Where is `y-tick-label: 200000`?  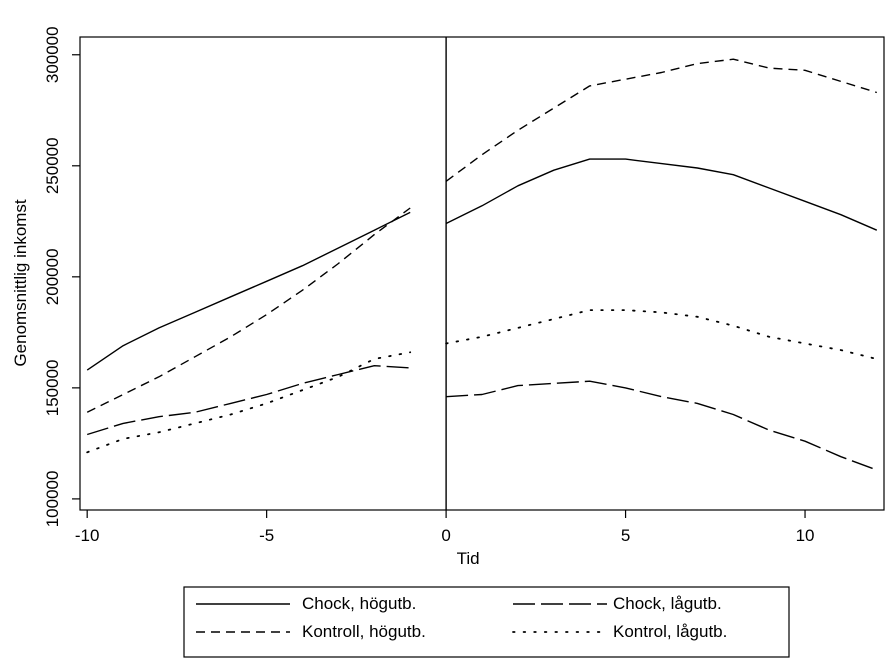
y-tick-label: 200000 is located at coordinates (52, 276).